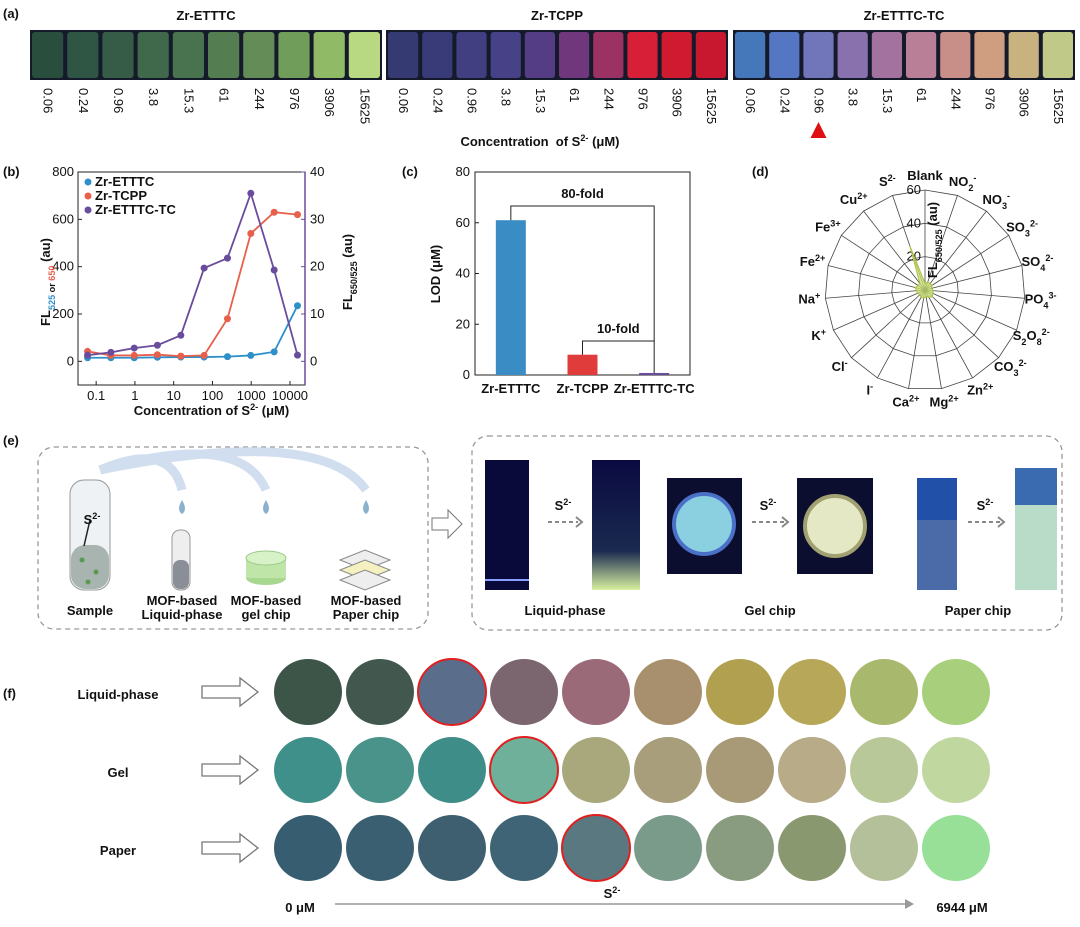 Image resolution: width=1080 pixels, height=927 pixels. Describe the element at coordinates (273, 410) in the screenshot. I see `x-axis-label-part: (μM)` at that location.